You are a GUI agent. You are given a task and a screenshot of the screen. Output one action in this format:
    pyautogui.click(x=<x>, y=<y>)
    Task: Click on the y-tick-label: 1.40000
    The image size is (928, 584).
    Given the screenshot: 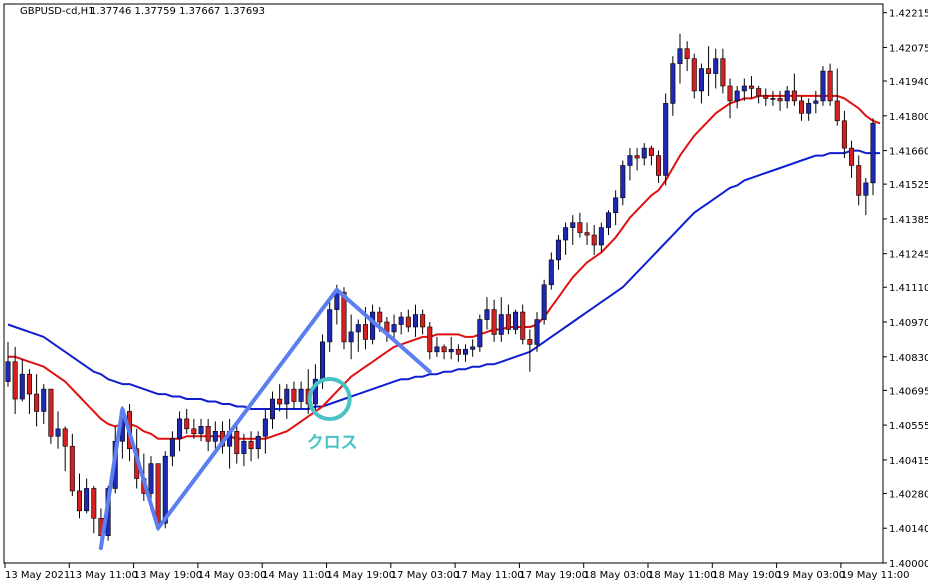 What is the action you would take?
    pyautogui.click(x=908, y=564)
    